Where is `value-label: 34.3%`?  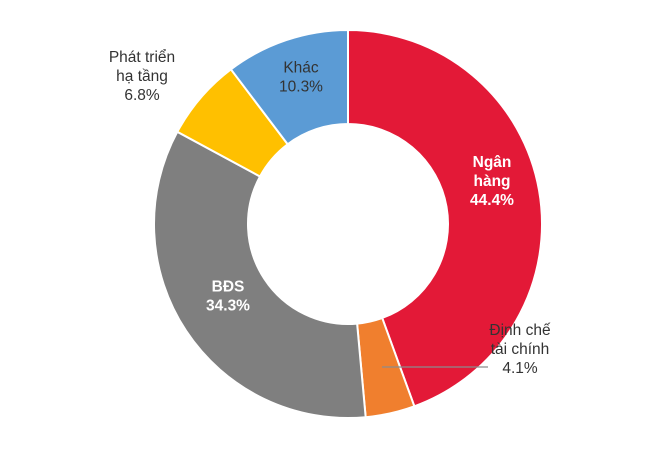 value-label: 34.3% is located at coordinates (228, 306).